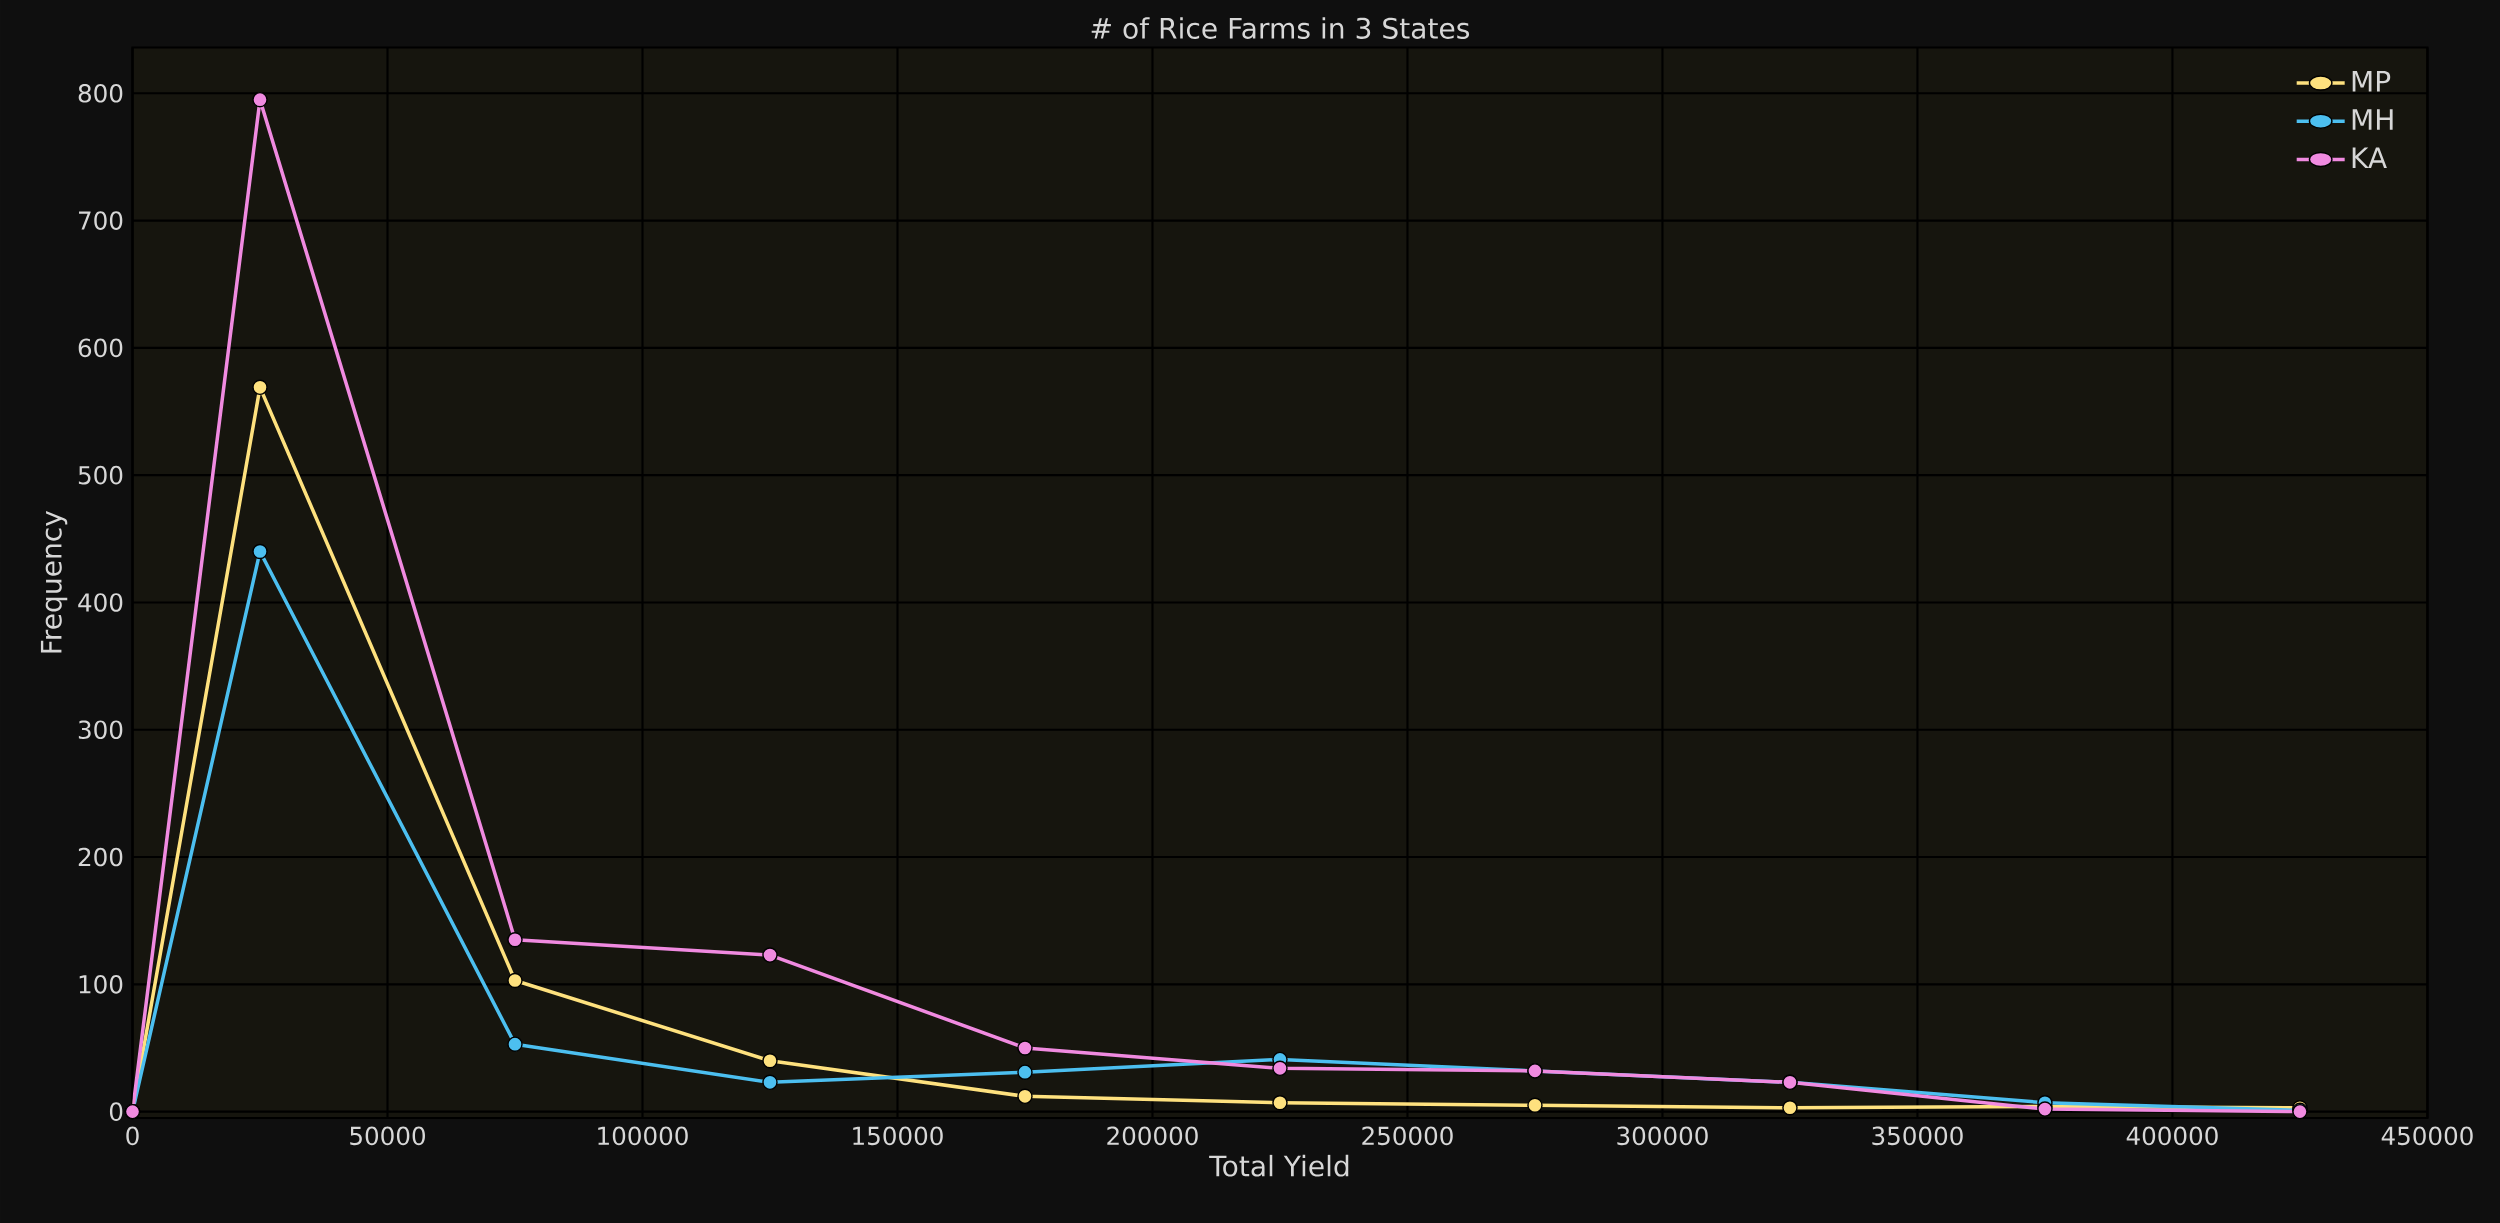 The height and width of the screenshot is (1223, 2500). I want to click on x-tick-label: 50000, so click(387, 1136).